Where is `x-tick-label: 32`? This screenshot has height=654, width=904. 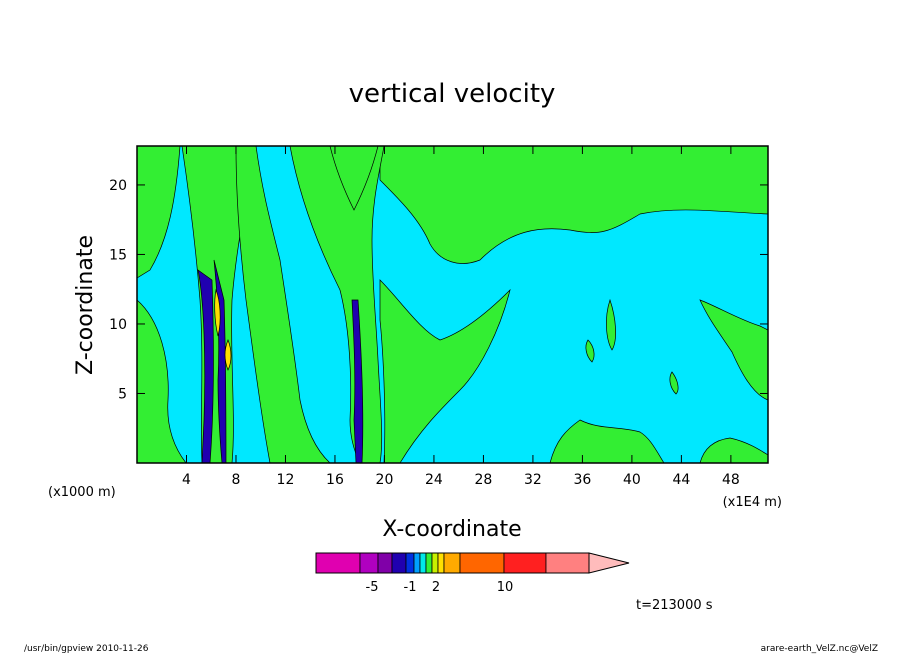 x-tick-label: 32 is located at coordinates (533, 480).